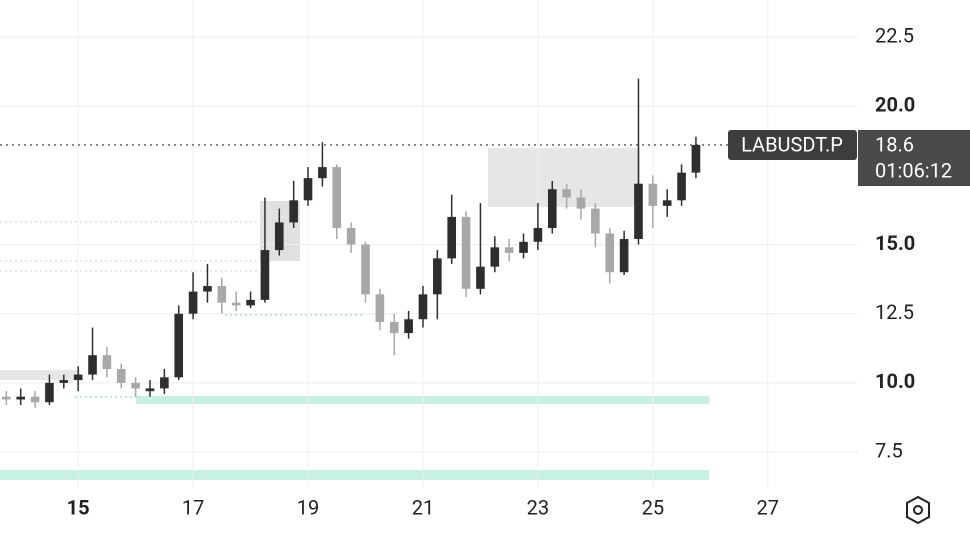 The image size is (970, 545). I want to click on price-box, so click(914, 158).